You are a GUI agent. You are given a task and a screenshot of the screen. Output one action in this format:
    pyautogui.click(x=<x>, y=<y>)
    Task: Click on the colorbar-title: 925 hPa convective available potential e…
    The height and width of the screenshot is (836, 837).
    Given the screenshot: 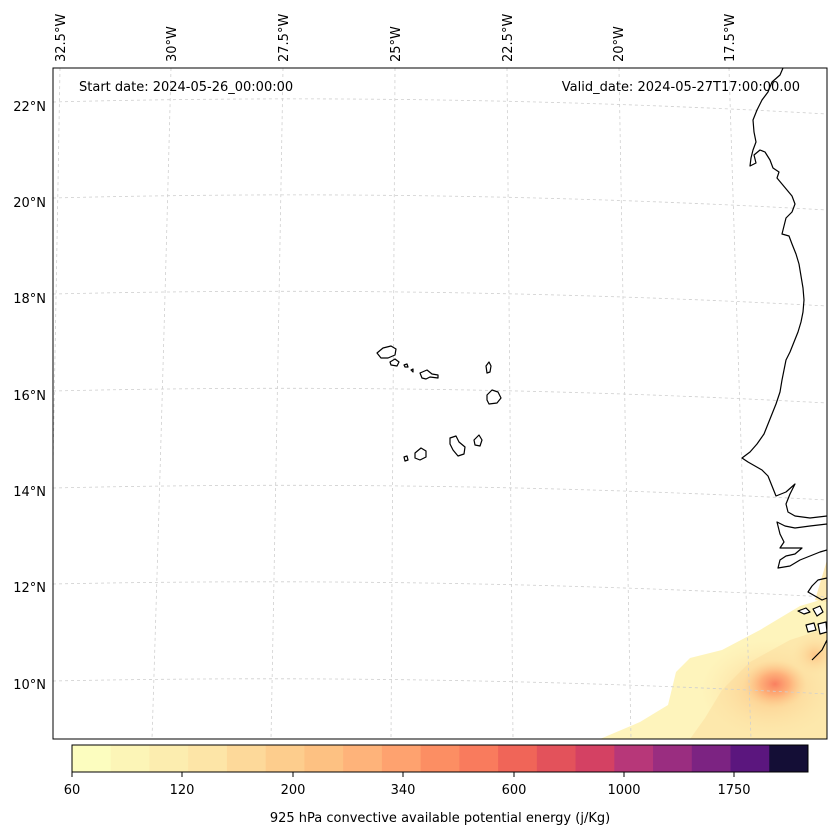 What is the action you would take?
    pyautogui.click(x=440, y=818)
    